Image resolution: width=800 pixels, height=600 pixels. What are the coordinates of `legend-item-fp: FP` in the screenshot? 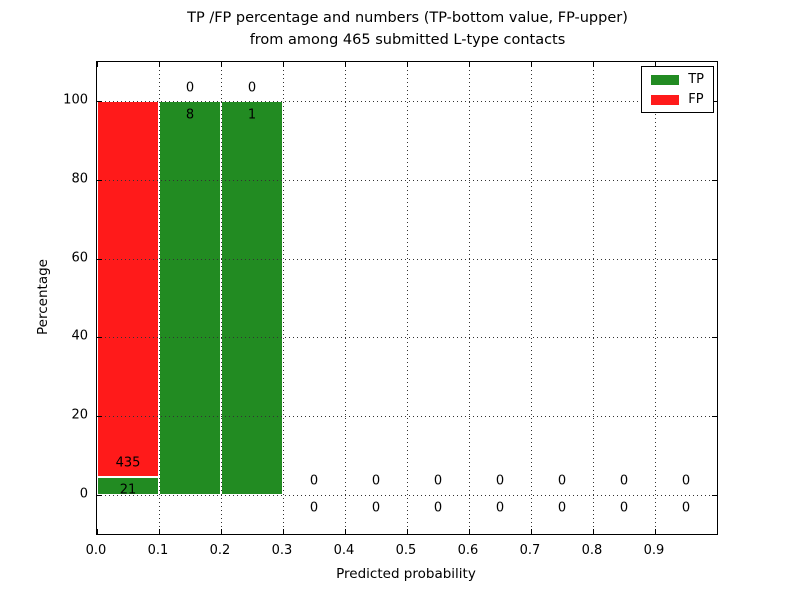 It's located at (677, 99).